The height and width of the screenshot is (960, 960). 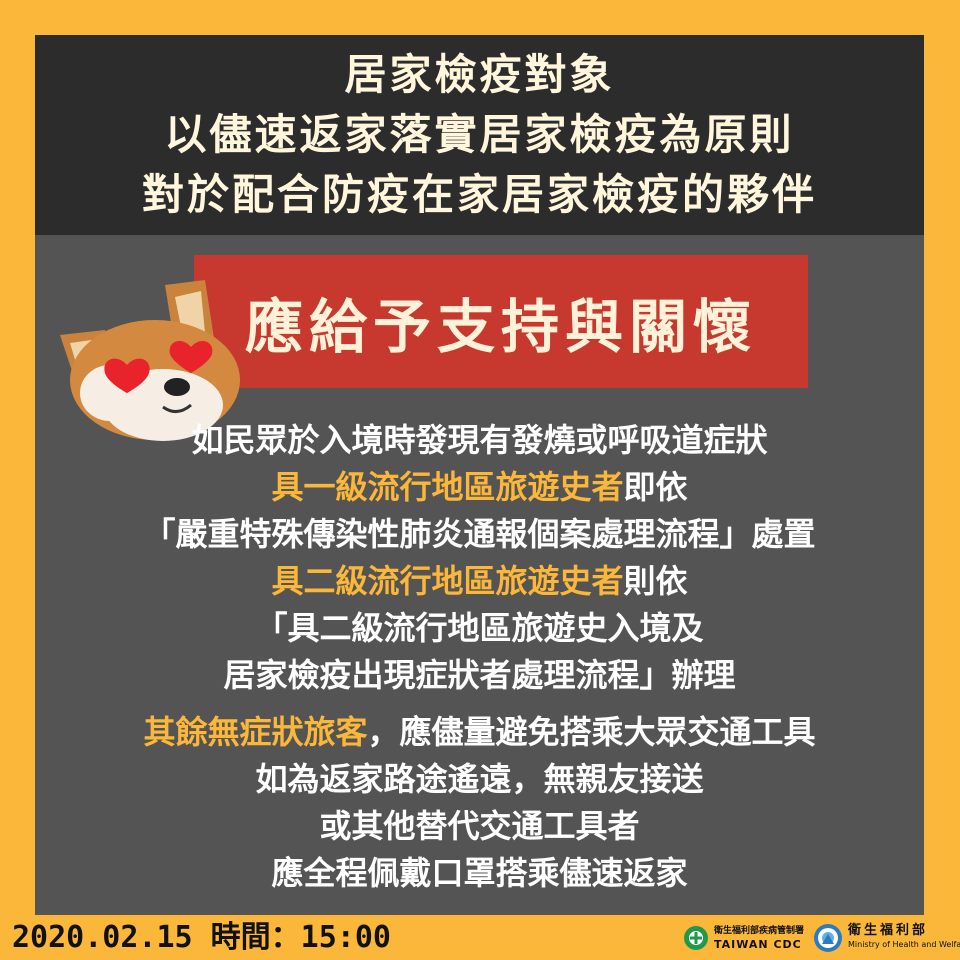 I want to click on paragraph-gap, so click(x=479, y=704).